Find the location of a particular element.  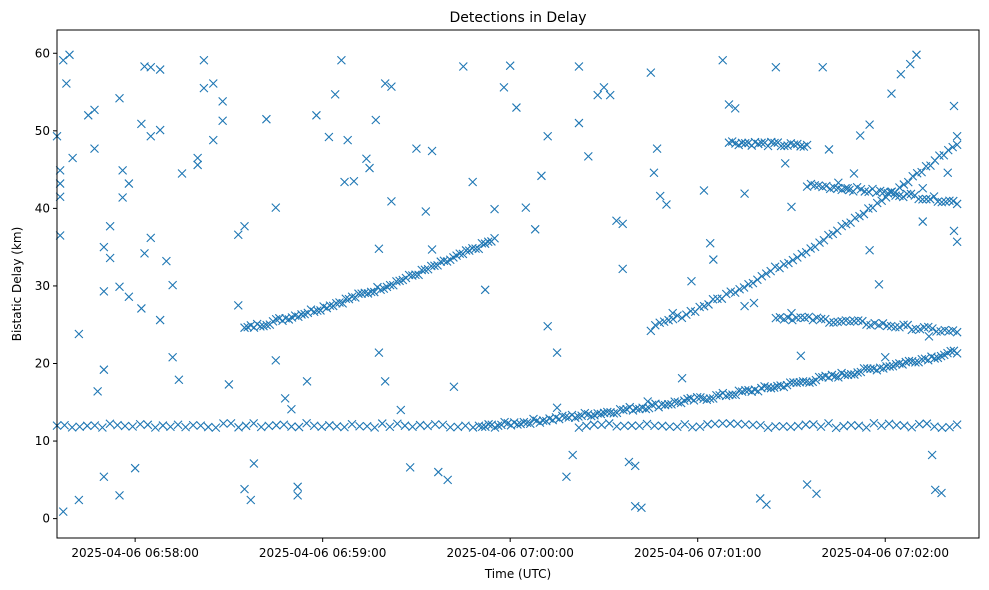

x-tick-label: 2025-04-06 06:59:00 is located at coordinates (322, 553).